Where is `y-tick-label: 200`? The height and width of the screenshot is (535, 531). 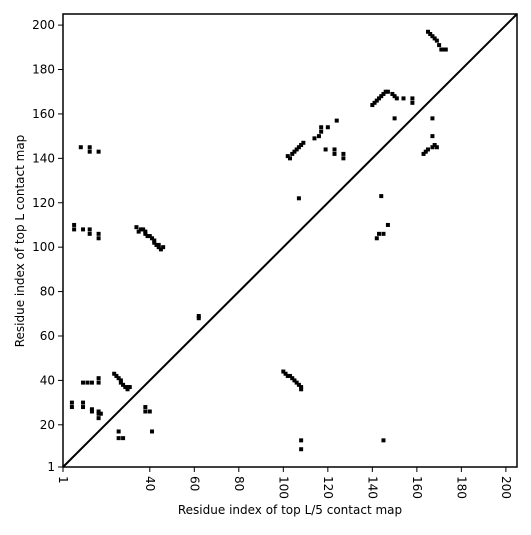 y-tick-label: 200 is located at coordinates (43, 25).